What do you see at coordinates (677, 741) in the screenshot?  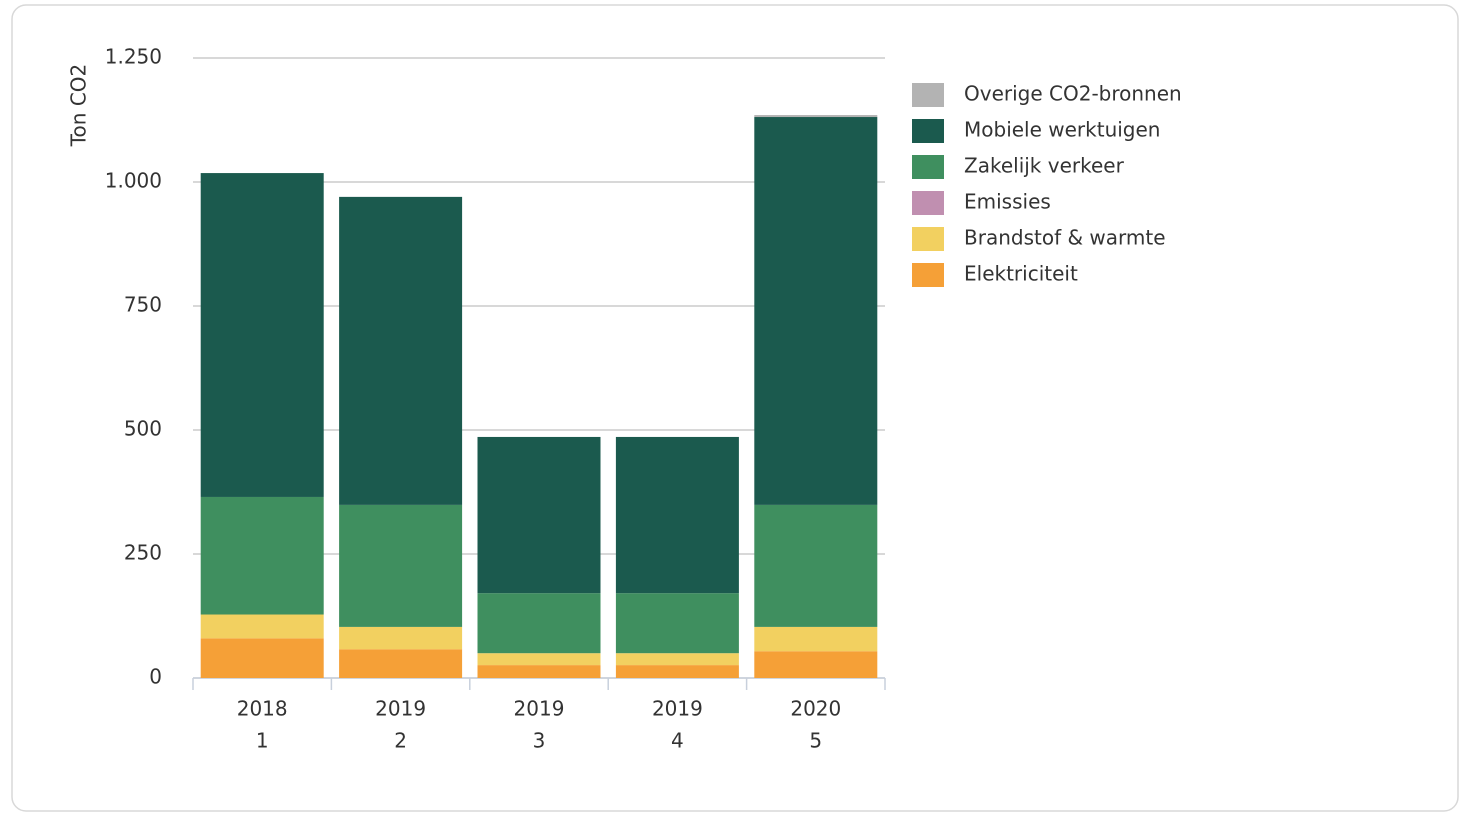 I see `x-tick-label: 4` at bounding box center [677, 741].